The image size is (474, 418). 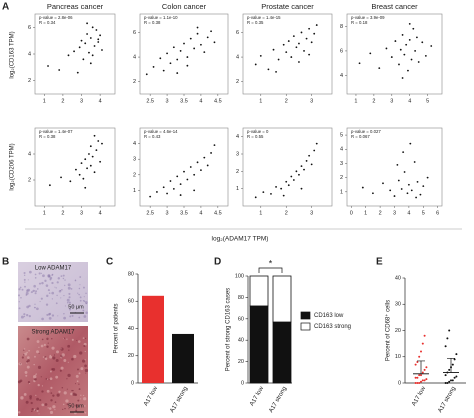 What do you see at coordinates (398, 357) in the screenshot?
I see `y-tick-label: 10` at bounding box center [398, 357].